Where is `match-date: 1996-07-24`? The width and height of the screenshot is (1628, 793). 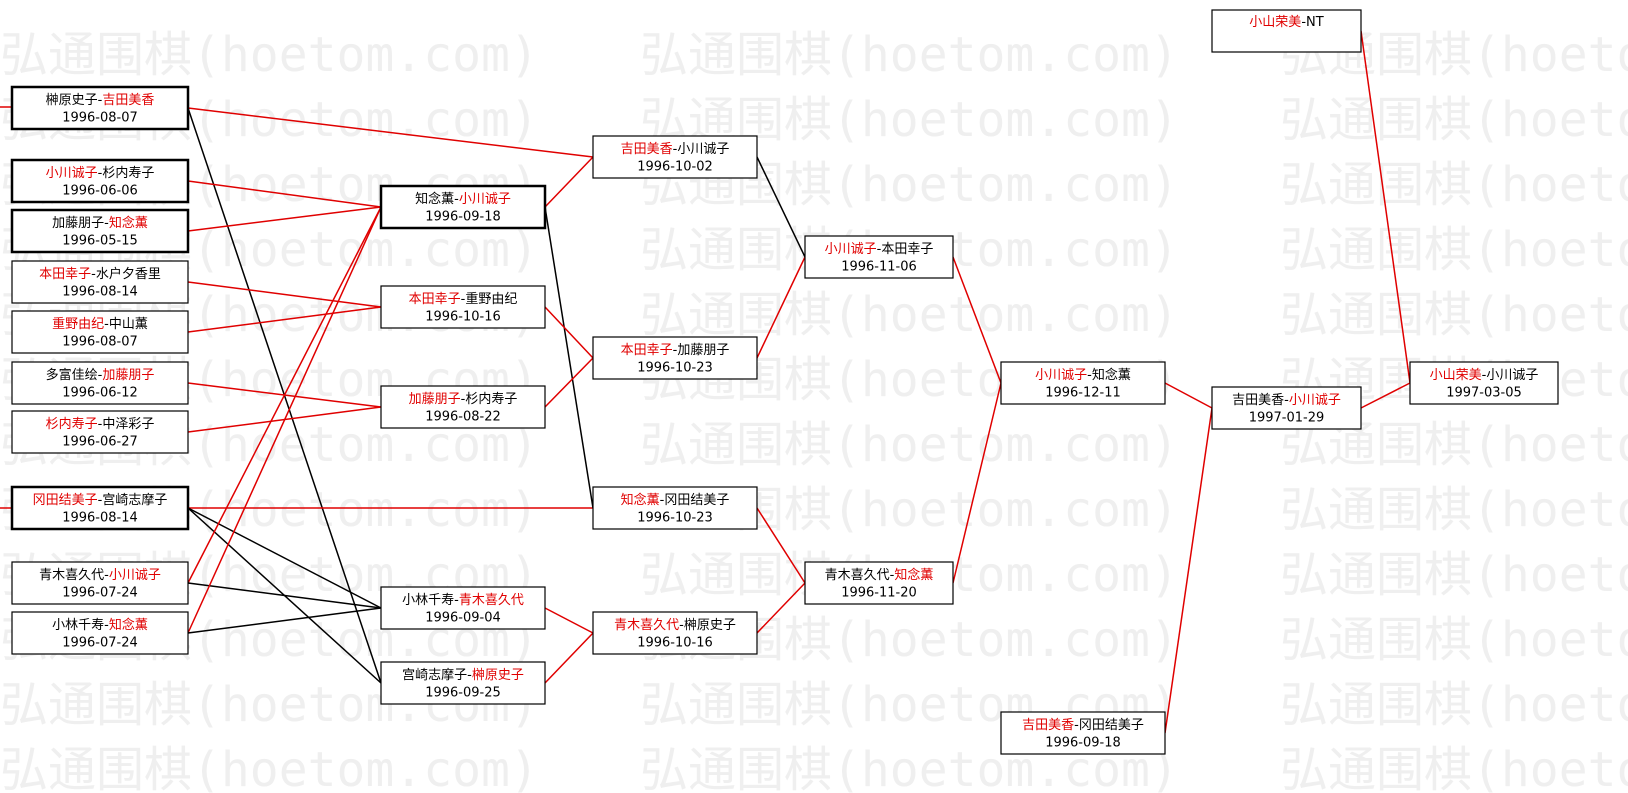
match-date: 1996-07-24 is located at coordinates (100, 593).